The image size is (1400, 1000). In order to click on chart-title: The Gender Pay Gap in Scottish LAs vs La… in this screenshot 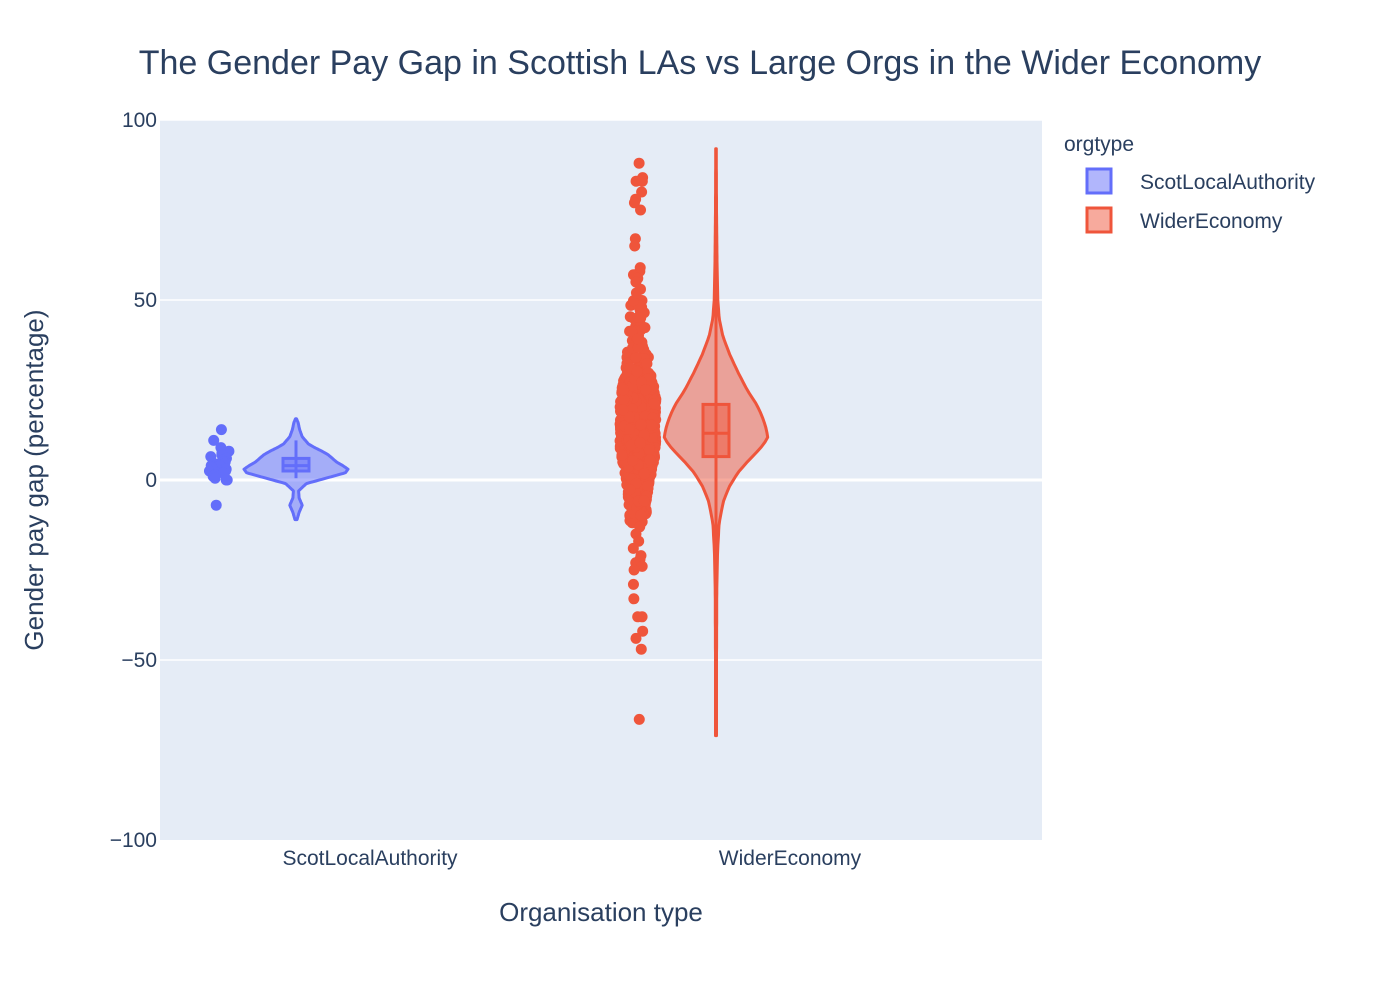, I will do `click(700, 63)`.